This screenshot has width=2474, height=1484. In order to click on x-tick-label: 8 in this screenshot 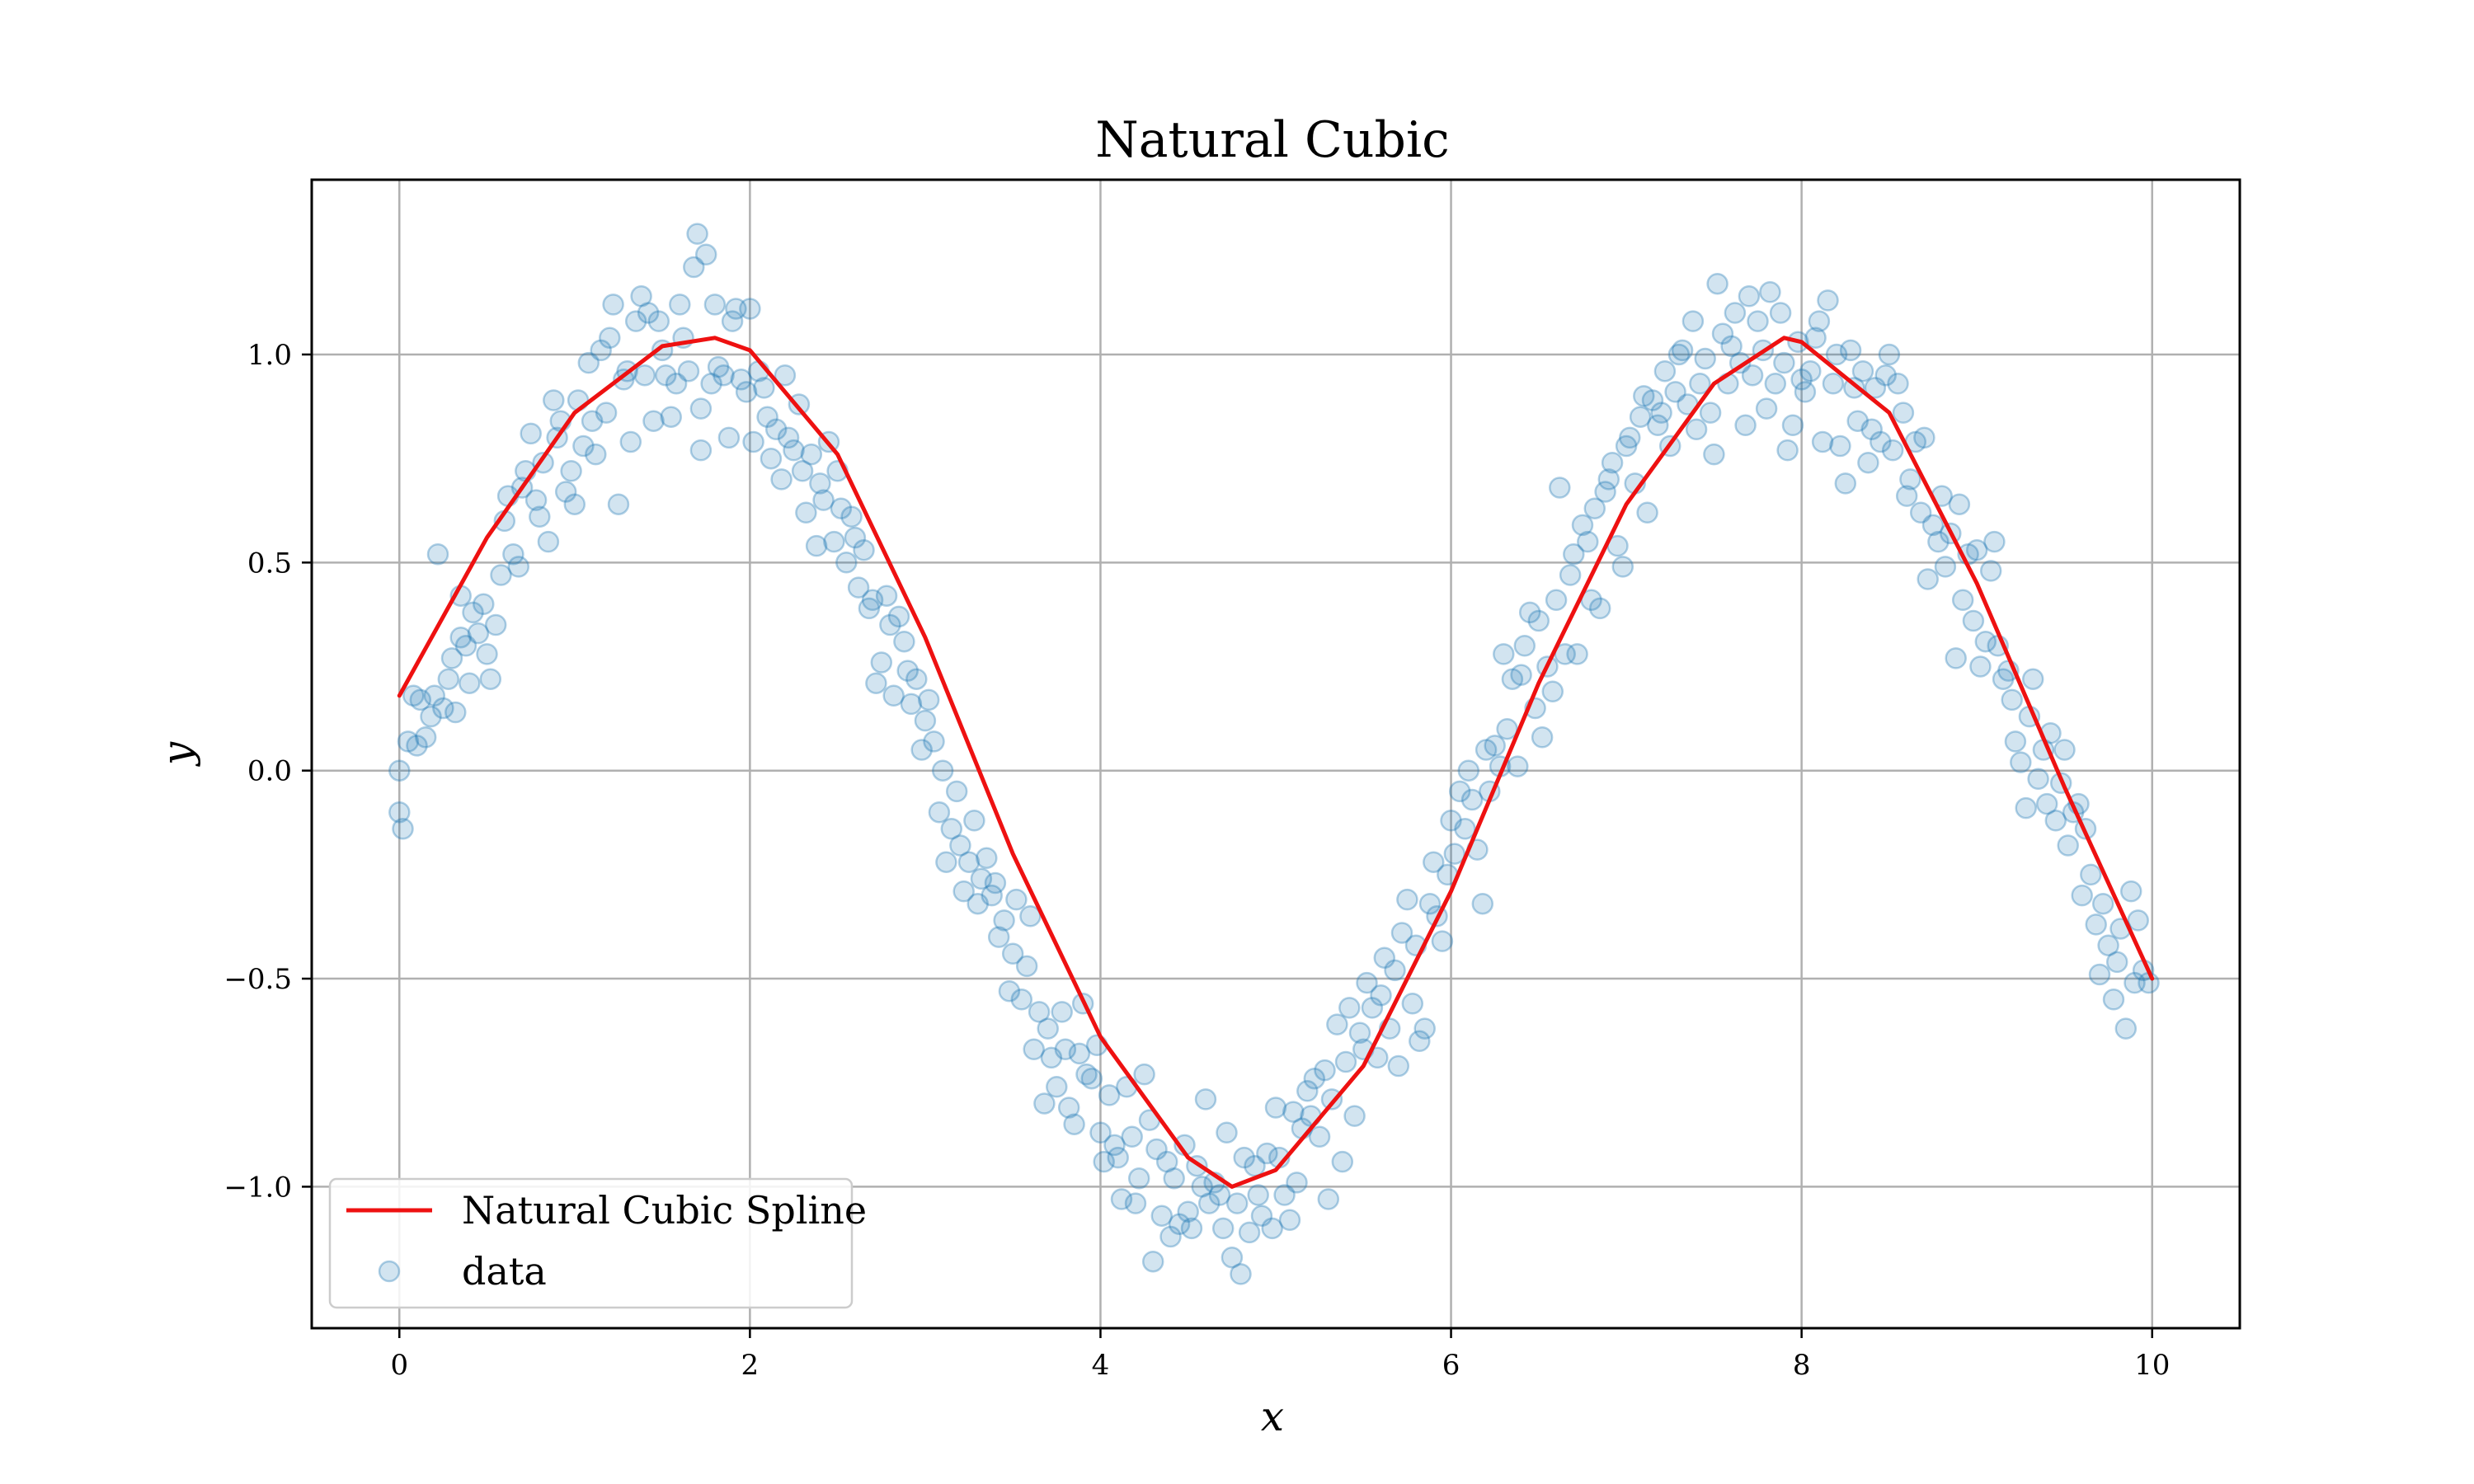, I will do `click(1802, 1365)`.